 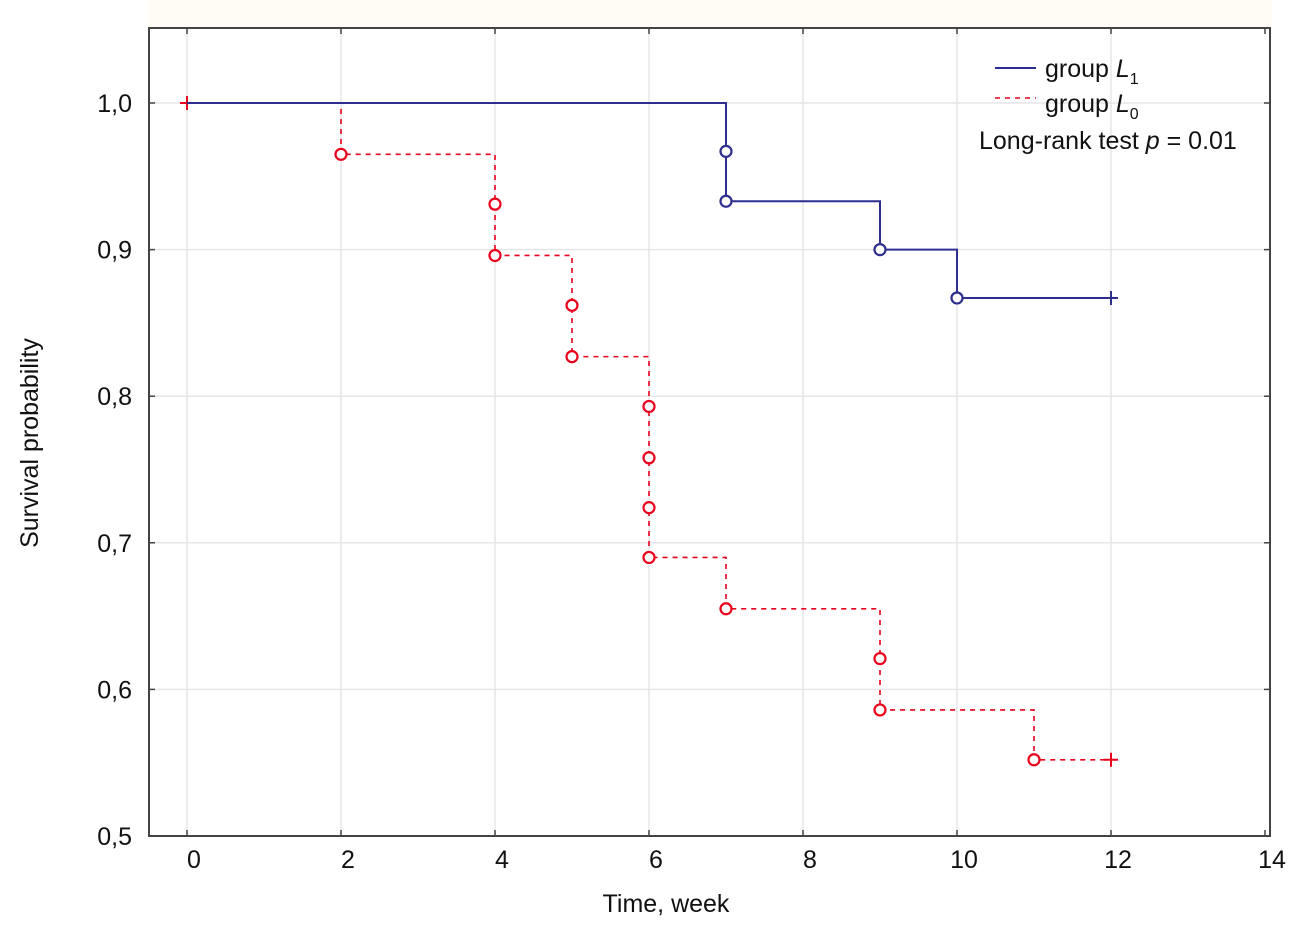 What do you see at coordinates (810, 860) in the screenshot?
I see `x-tick-label: 8` at bounding box center [810, 860].